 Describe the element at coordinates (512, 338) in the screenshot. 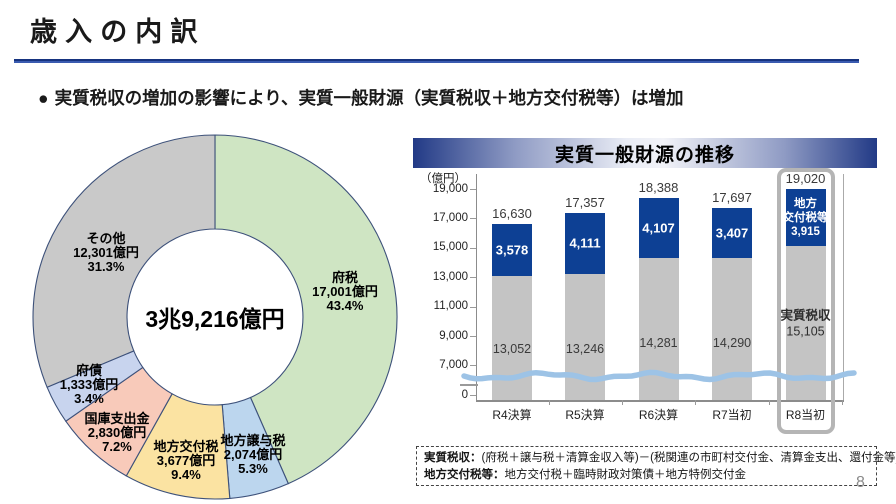

I see `bar-tax-R4決算` at that location.